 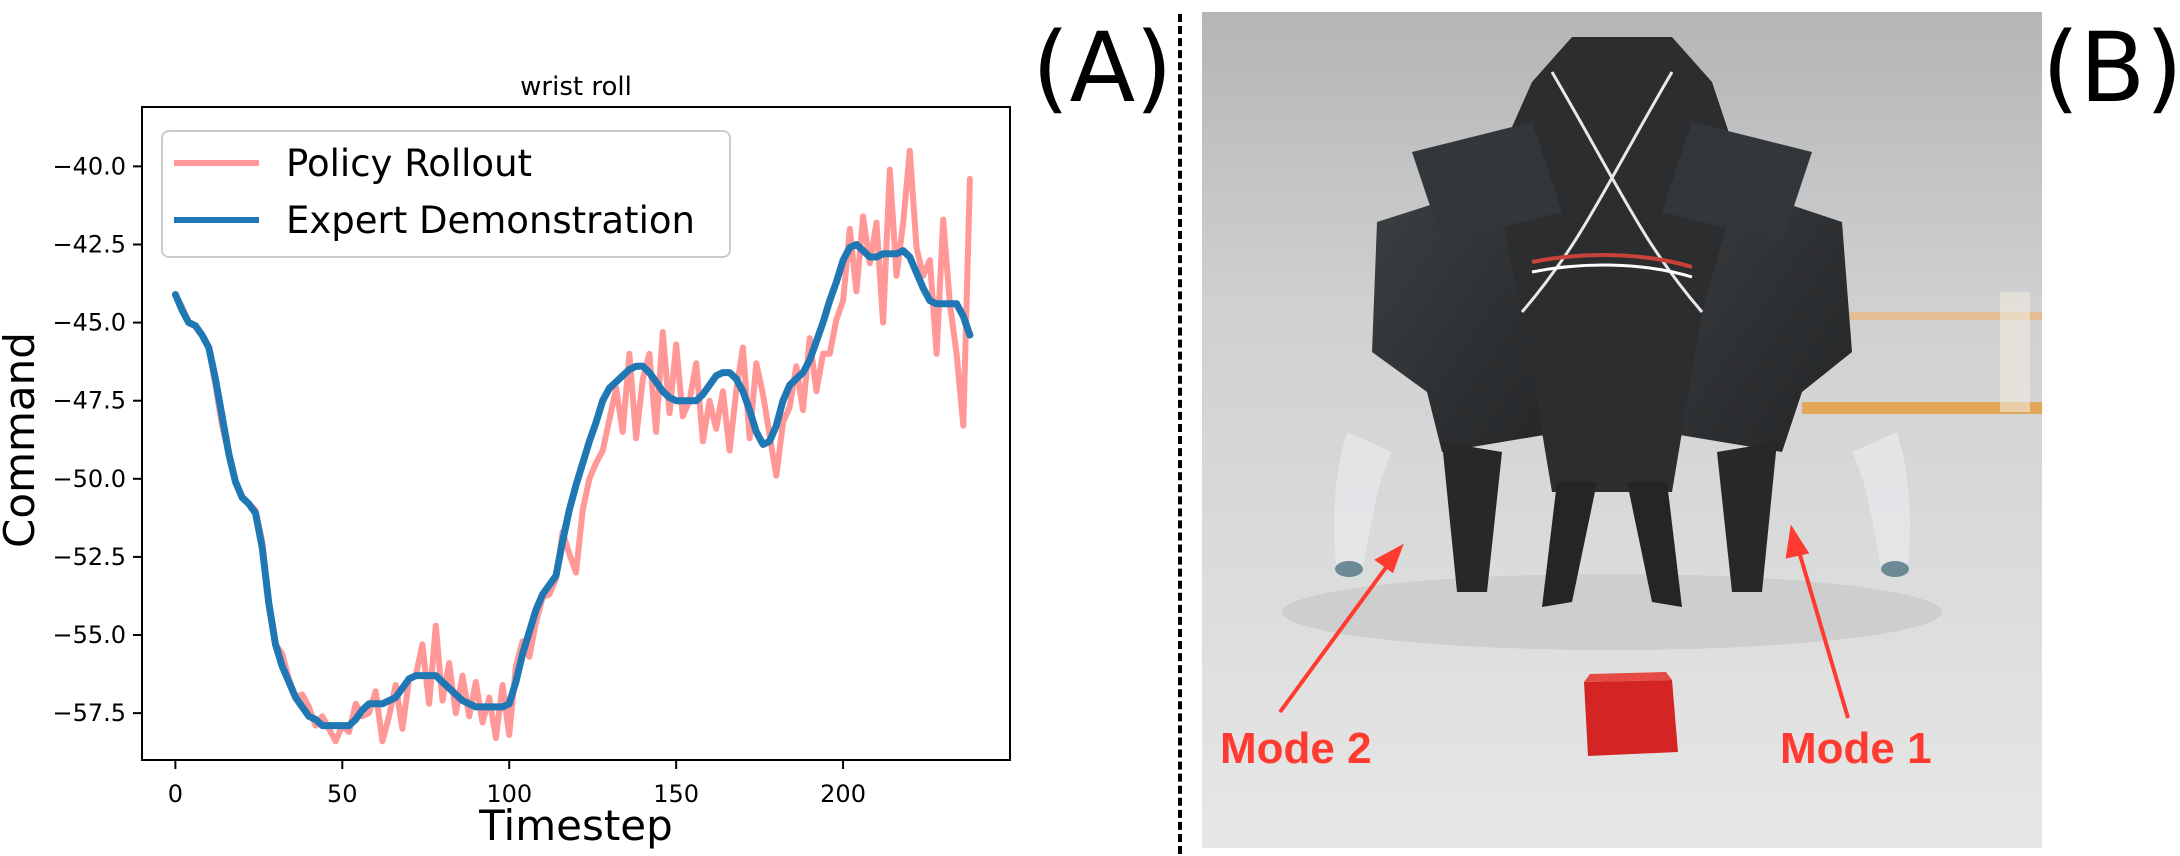 I want to click on legend-label-policy-rollout: Policy Rollout, so click(x=409, y=163).